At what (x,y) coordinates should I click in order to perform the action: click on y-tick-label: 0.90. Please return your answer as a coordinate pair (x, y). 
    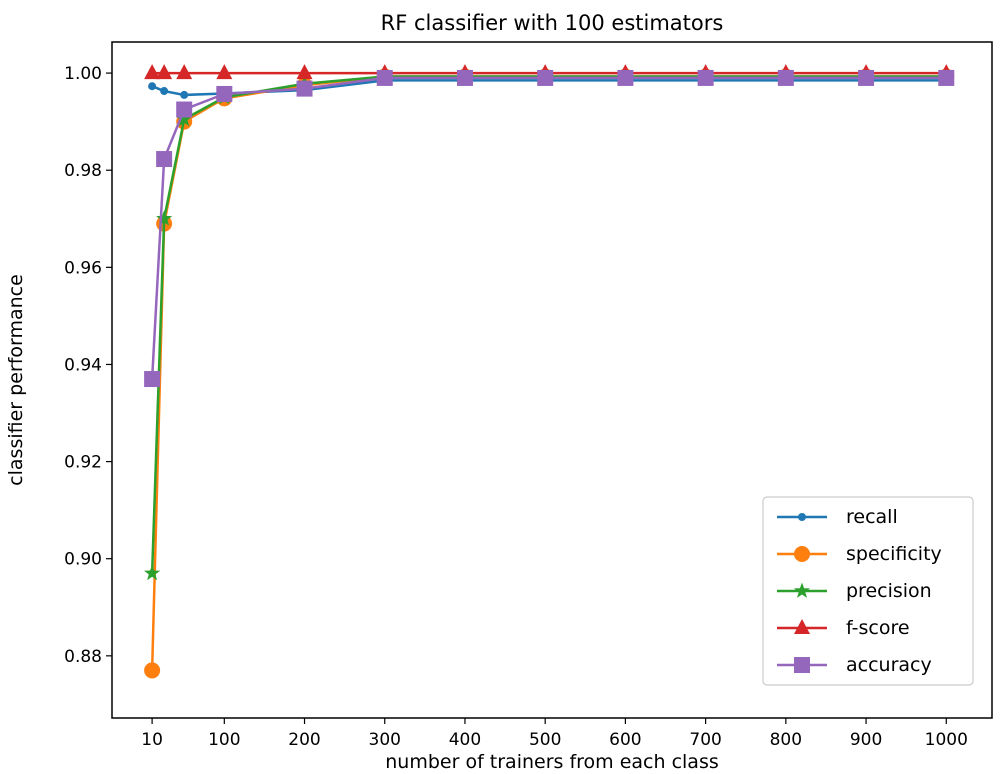
    Looking at the image, I should click on (83, 560).